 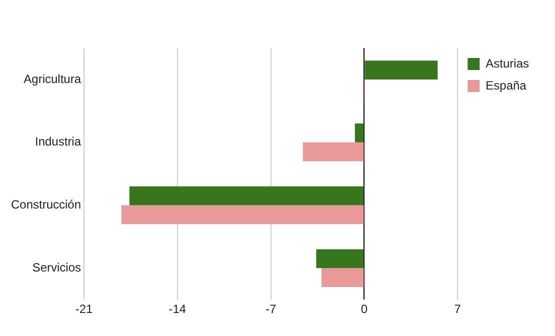 What do you see at coordinates (53, 79) in the screenshot?
I see `y-tick-label: Agricultura` at bounding box center [53, 79].